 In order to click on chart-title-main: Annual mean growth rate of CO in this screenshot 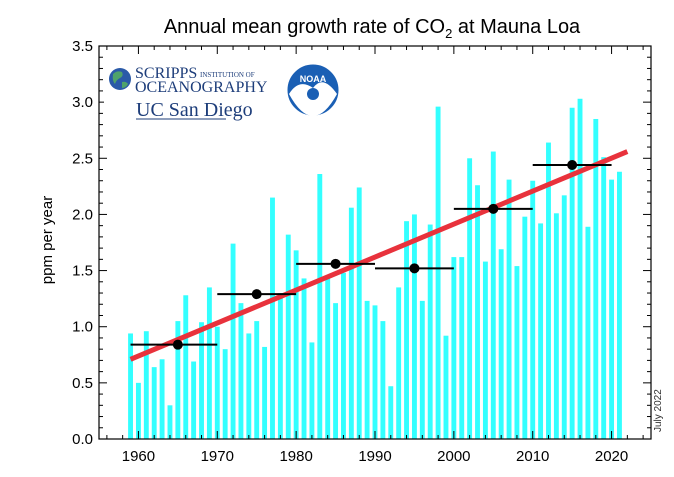, I will do `click(304, 27)`.